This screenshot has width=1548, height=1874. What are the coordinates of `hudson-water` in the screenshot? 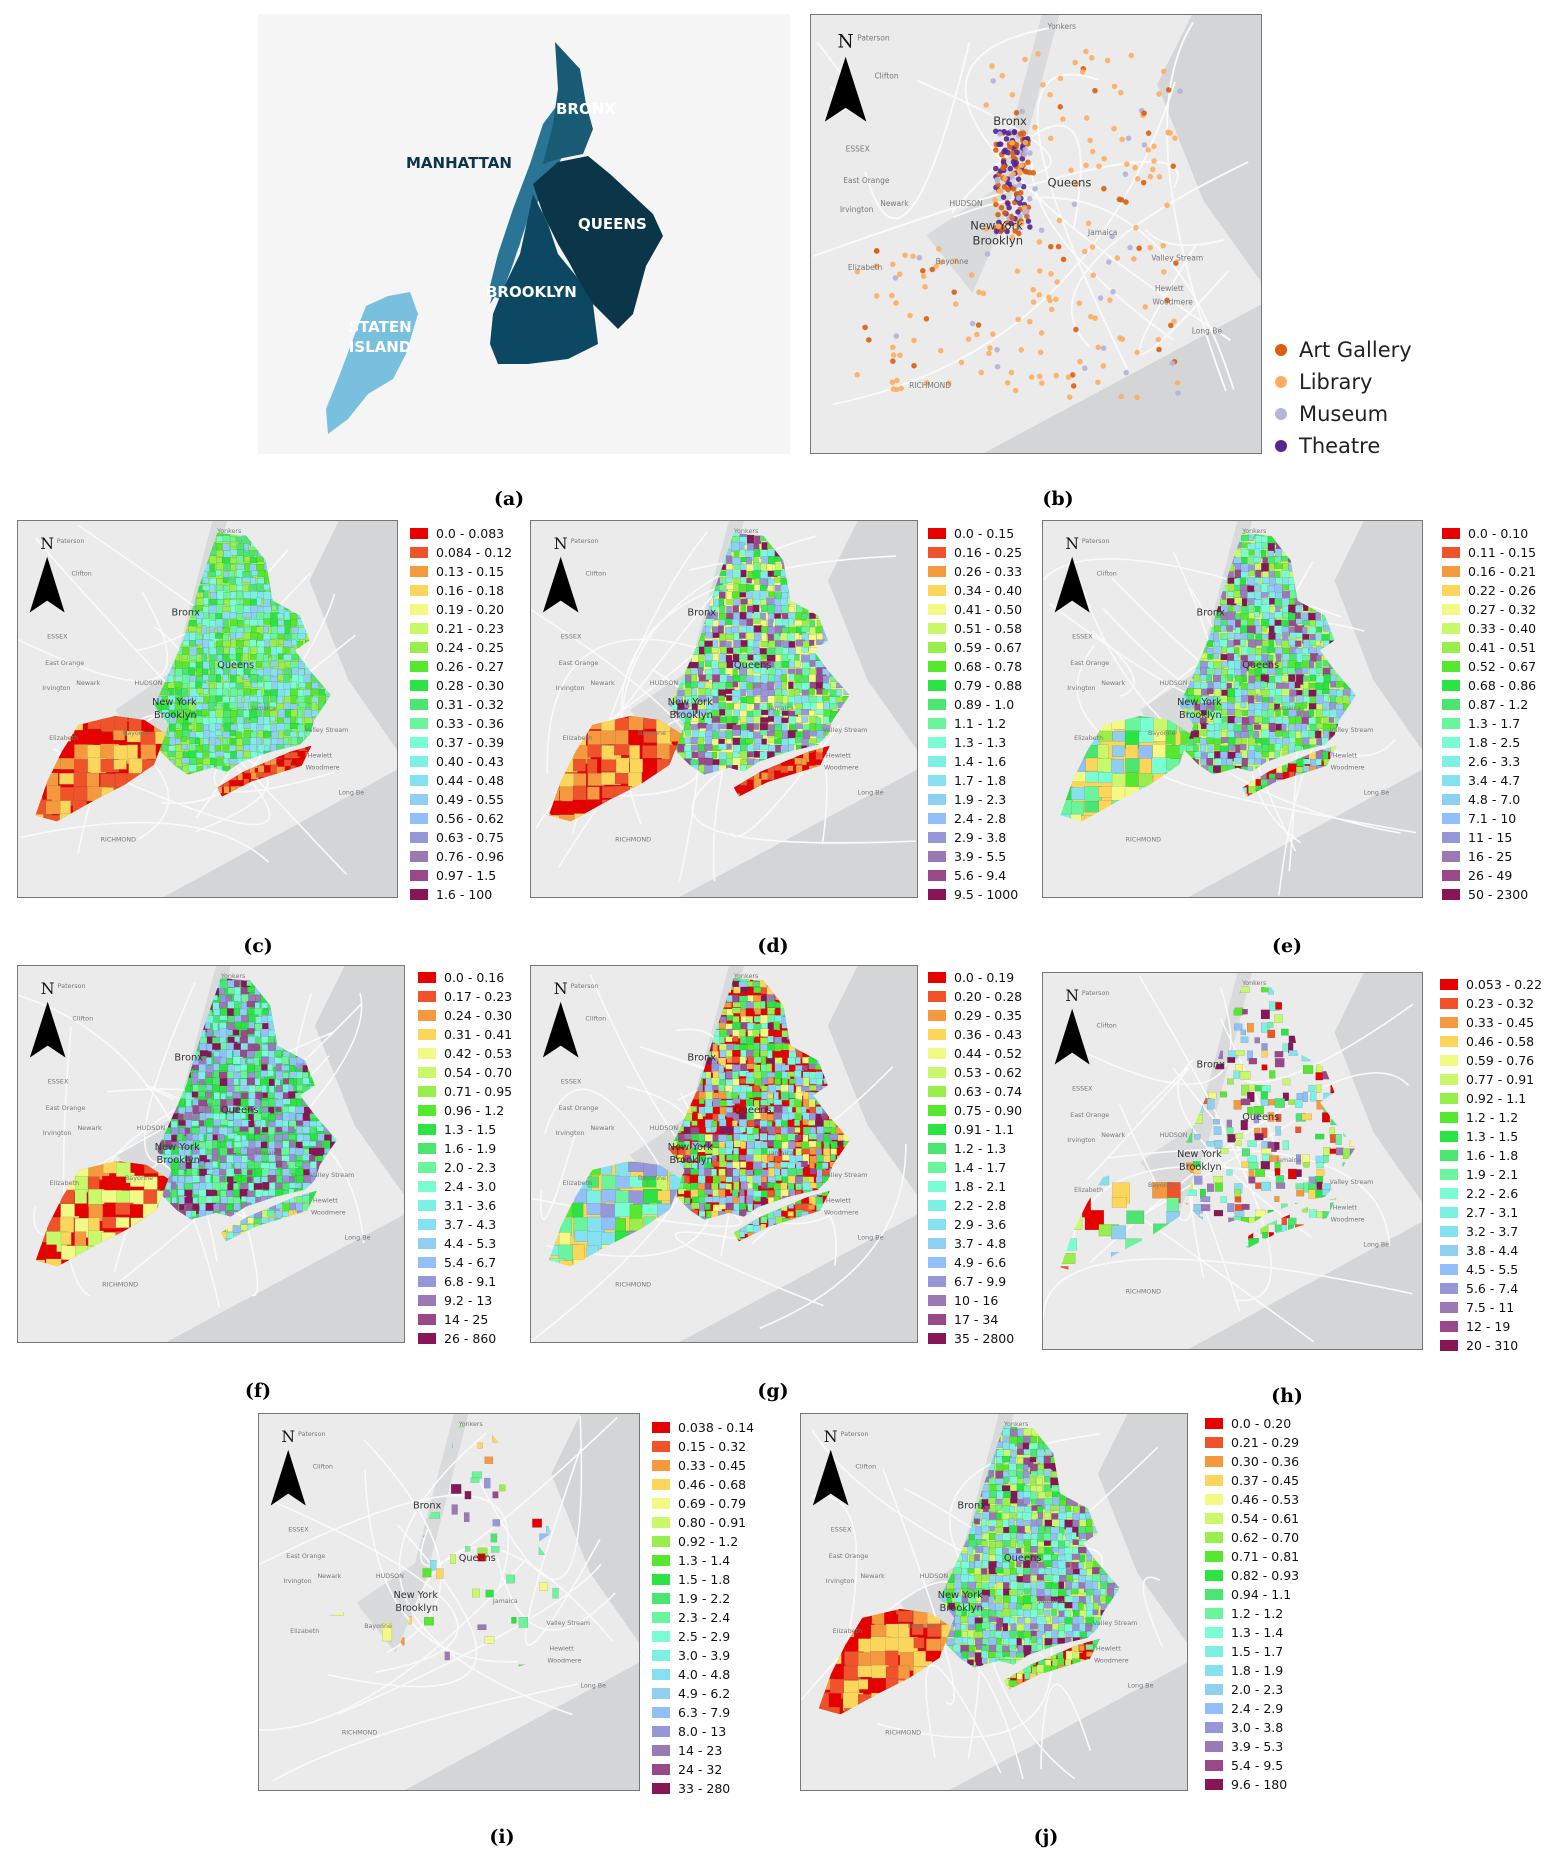 It's located at (171, 640).